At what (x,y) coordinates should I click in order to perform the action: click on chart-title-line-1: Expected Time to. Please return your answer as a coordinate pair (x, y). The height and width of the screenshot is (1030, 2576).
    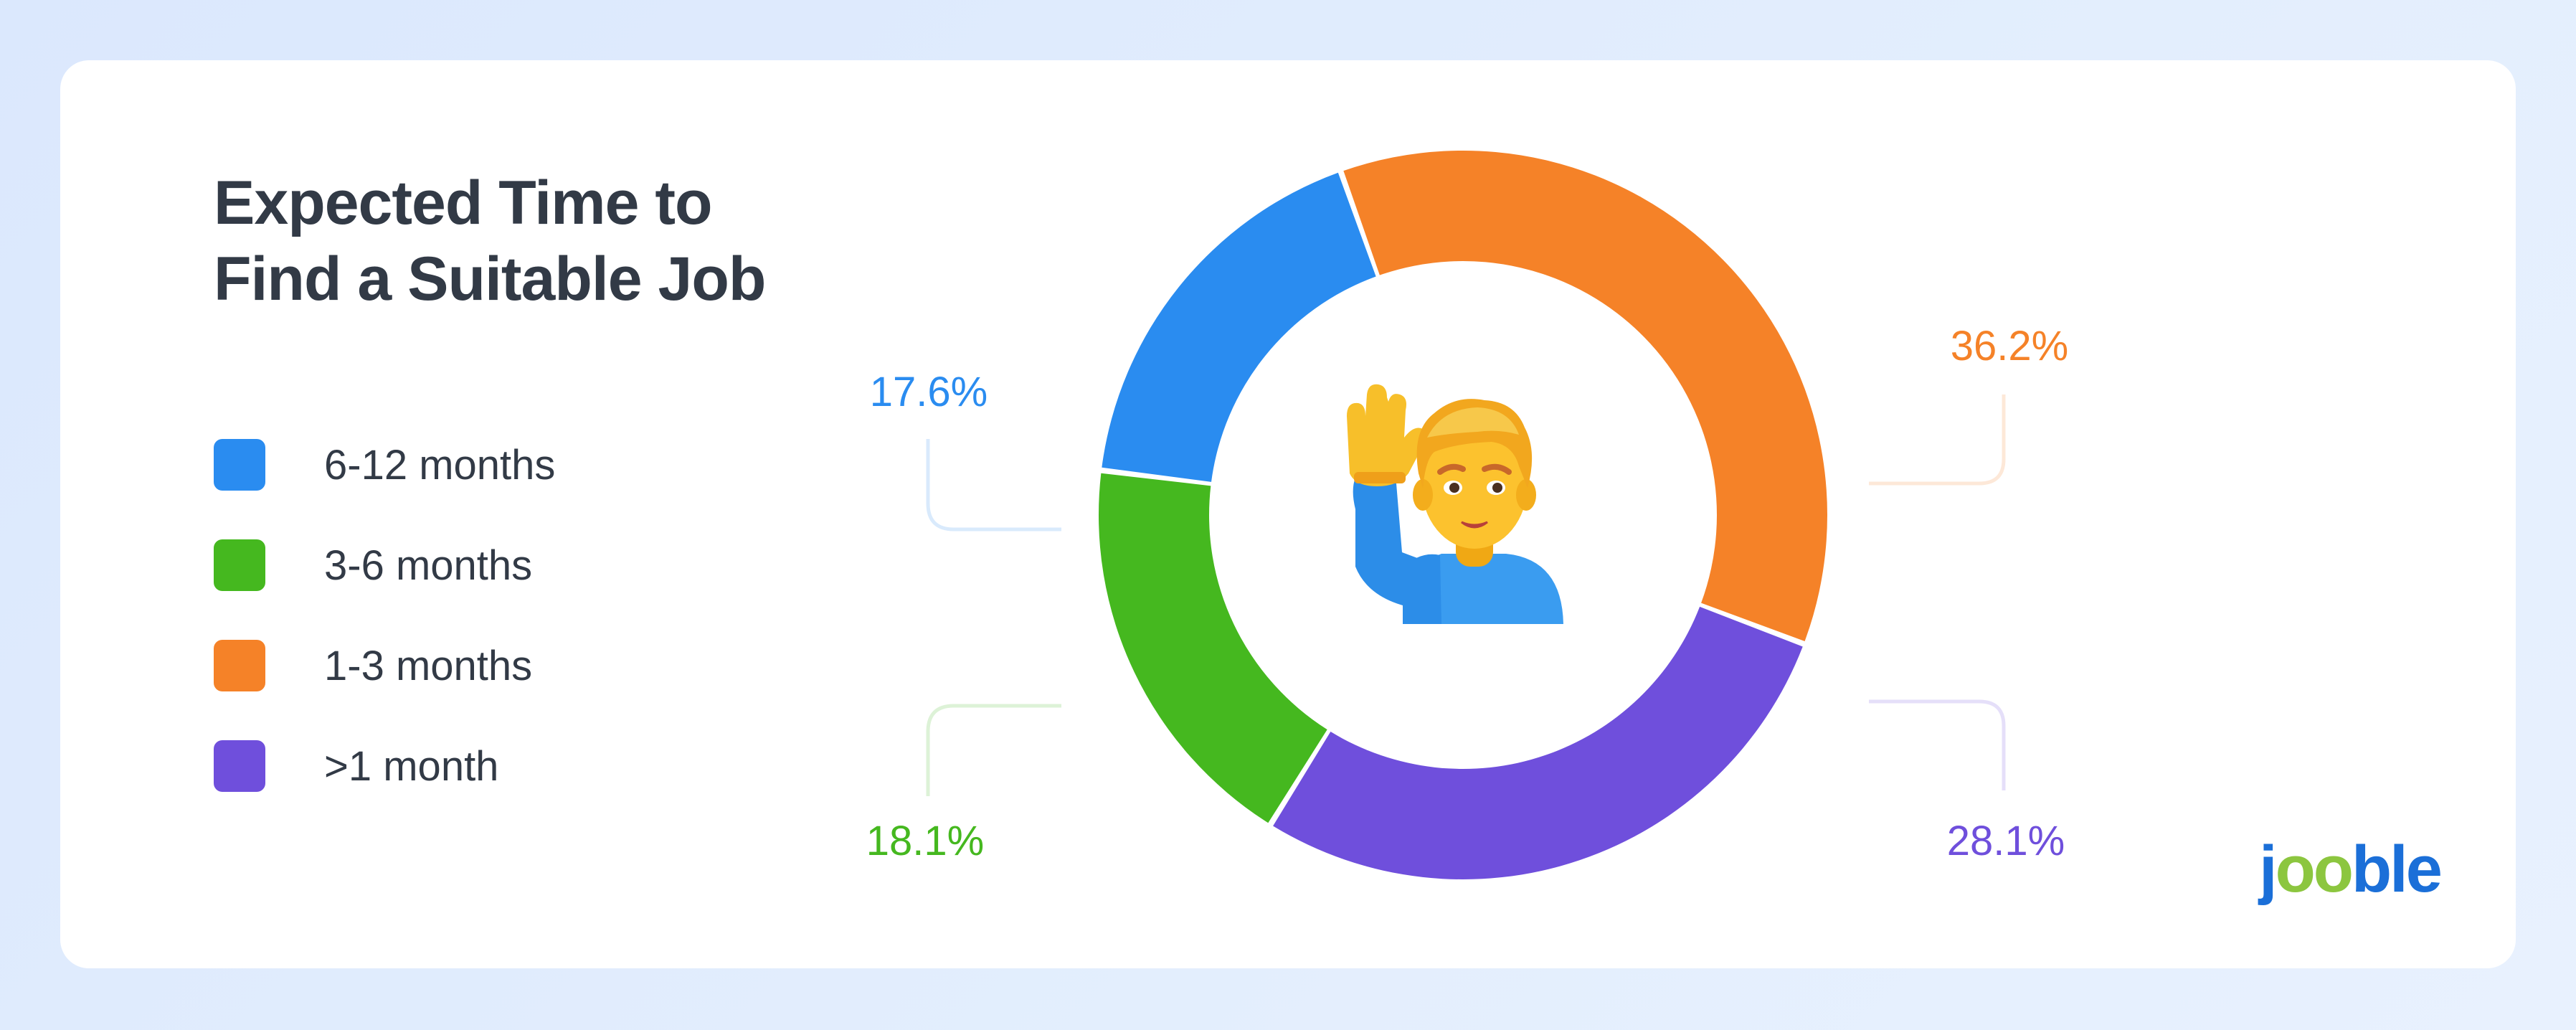
    Looking at the image, I should click on (463, 203).